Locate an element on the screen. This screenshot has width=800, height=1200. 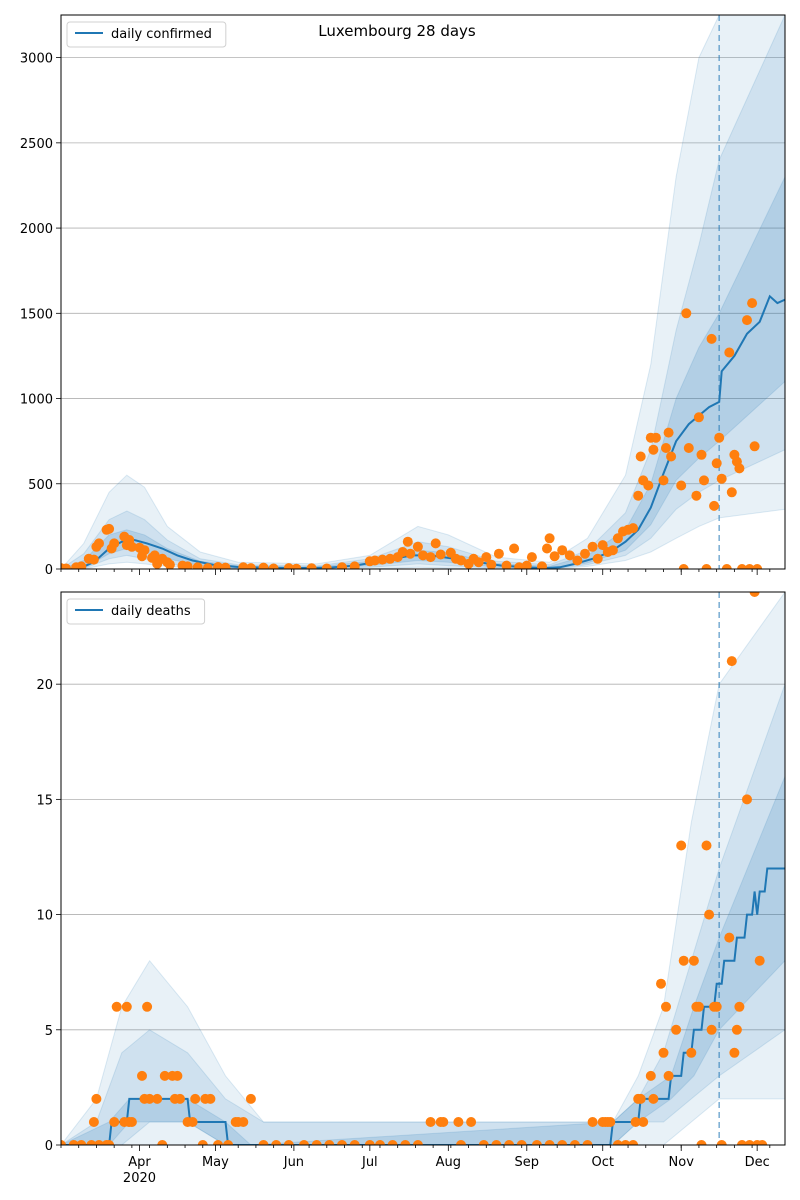
y-tick-label: 1500 is located at coordinates (36, 314).